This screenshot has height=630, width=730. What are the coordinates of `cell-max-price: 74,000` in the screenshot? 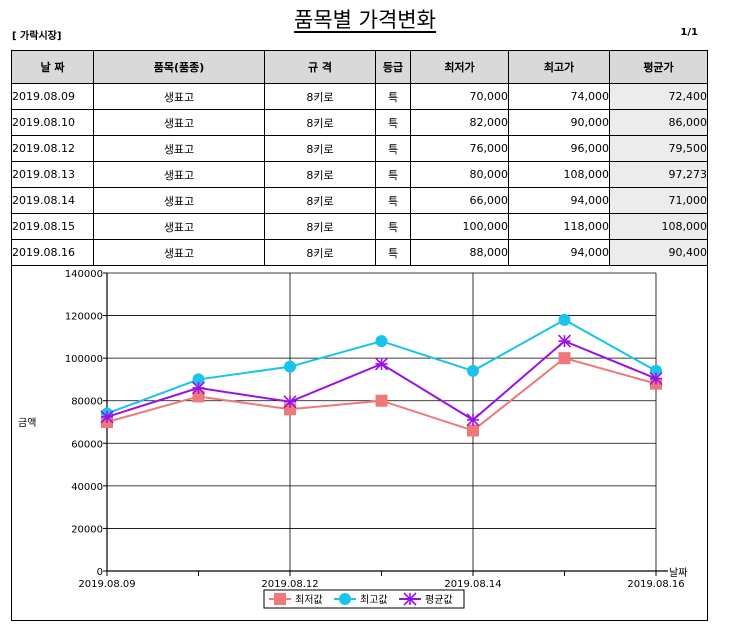 It's located at (559, 96).